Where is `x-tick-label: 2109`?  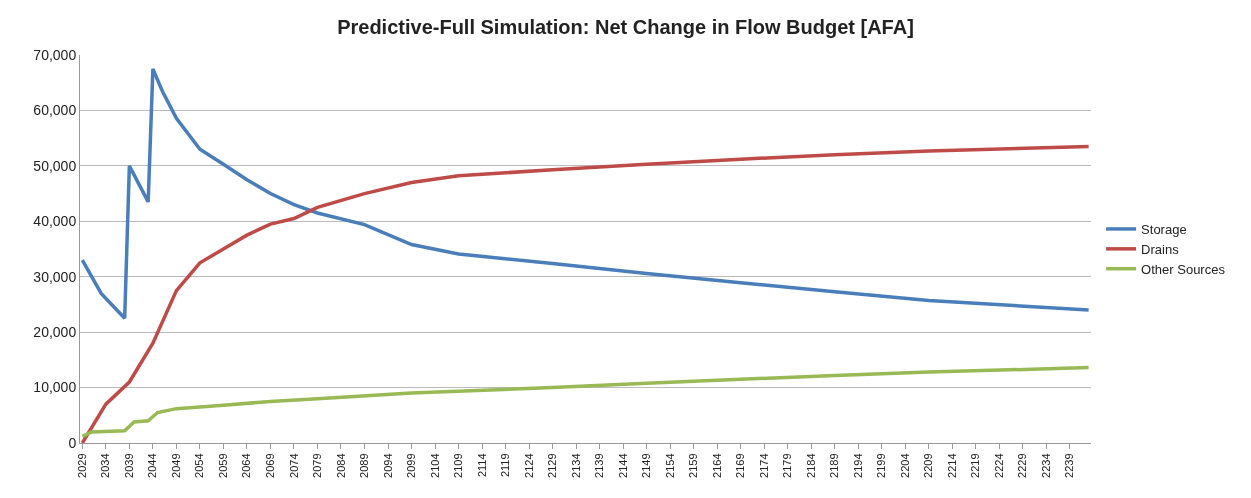 x-tick-label: 2109 is located at coordinates (458, 465).